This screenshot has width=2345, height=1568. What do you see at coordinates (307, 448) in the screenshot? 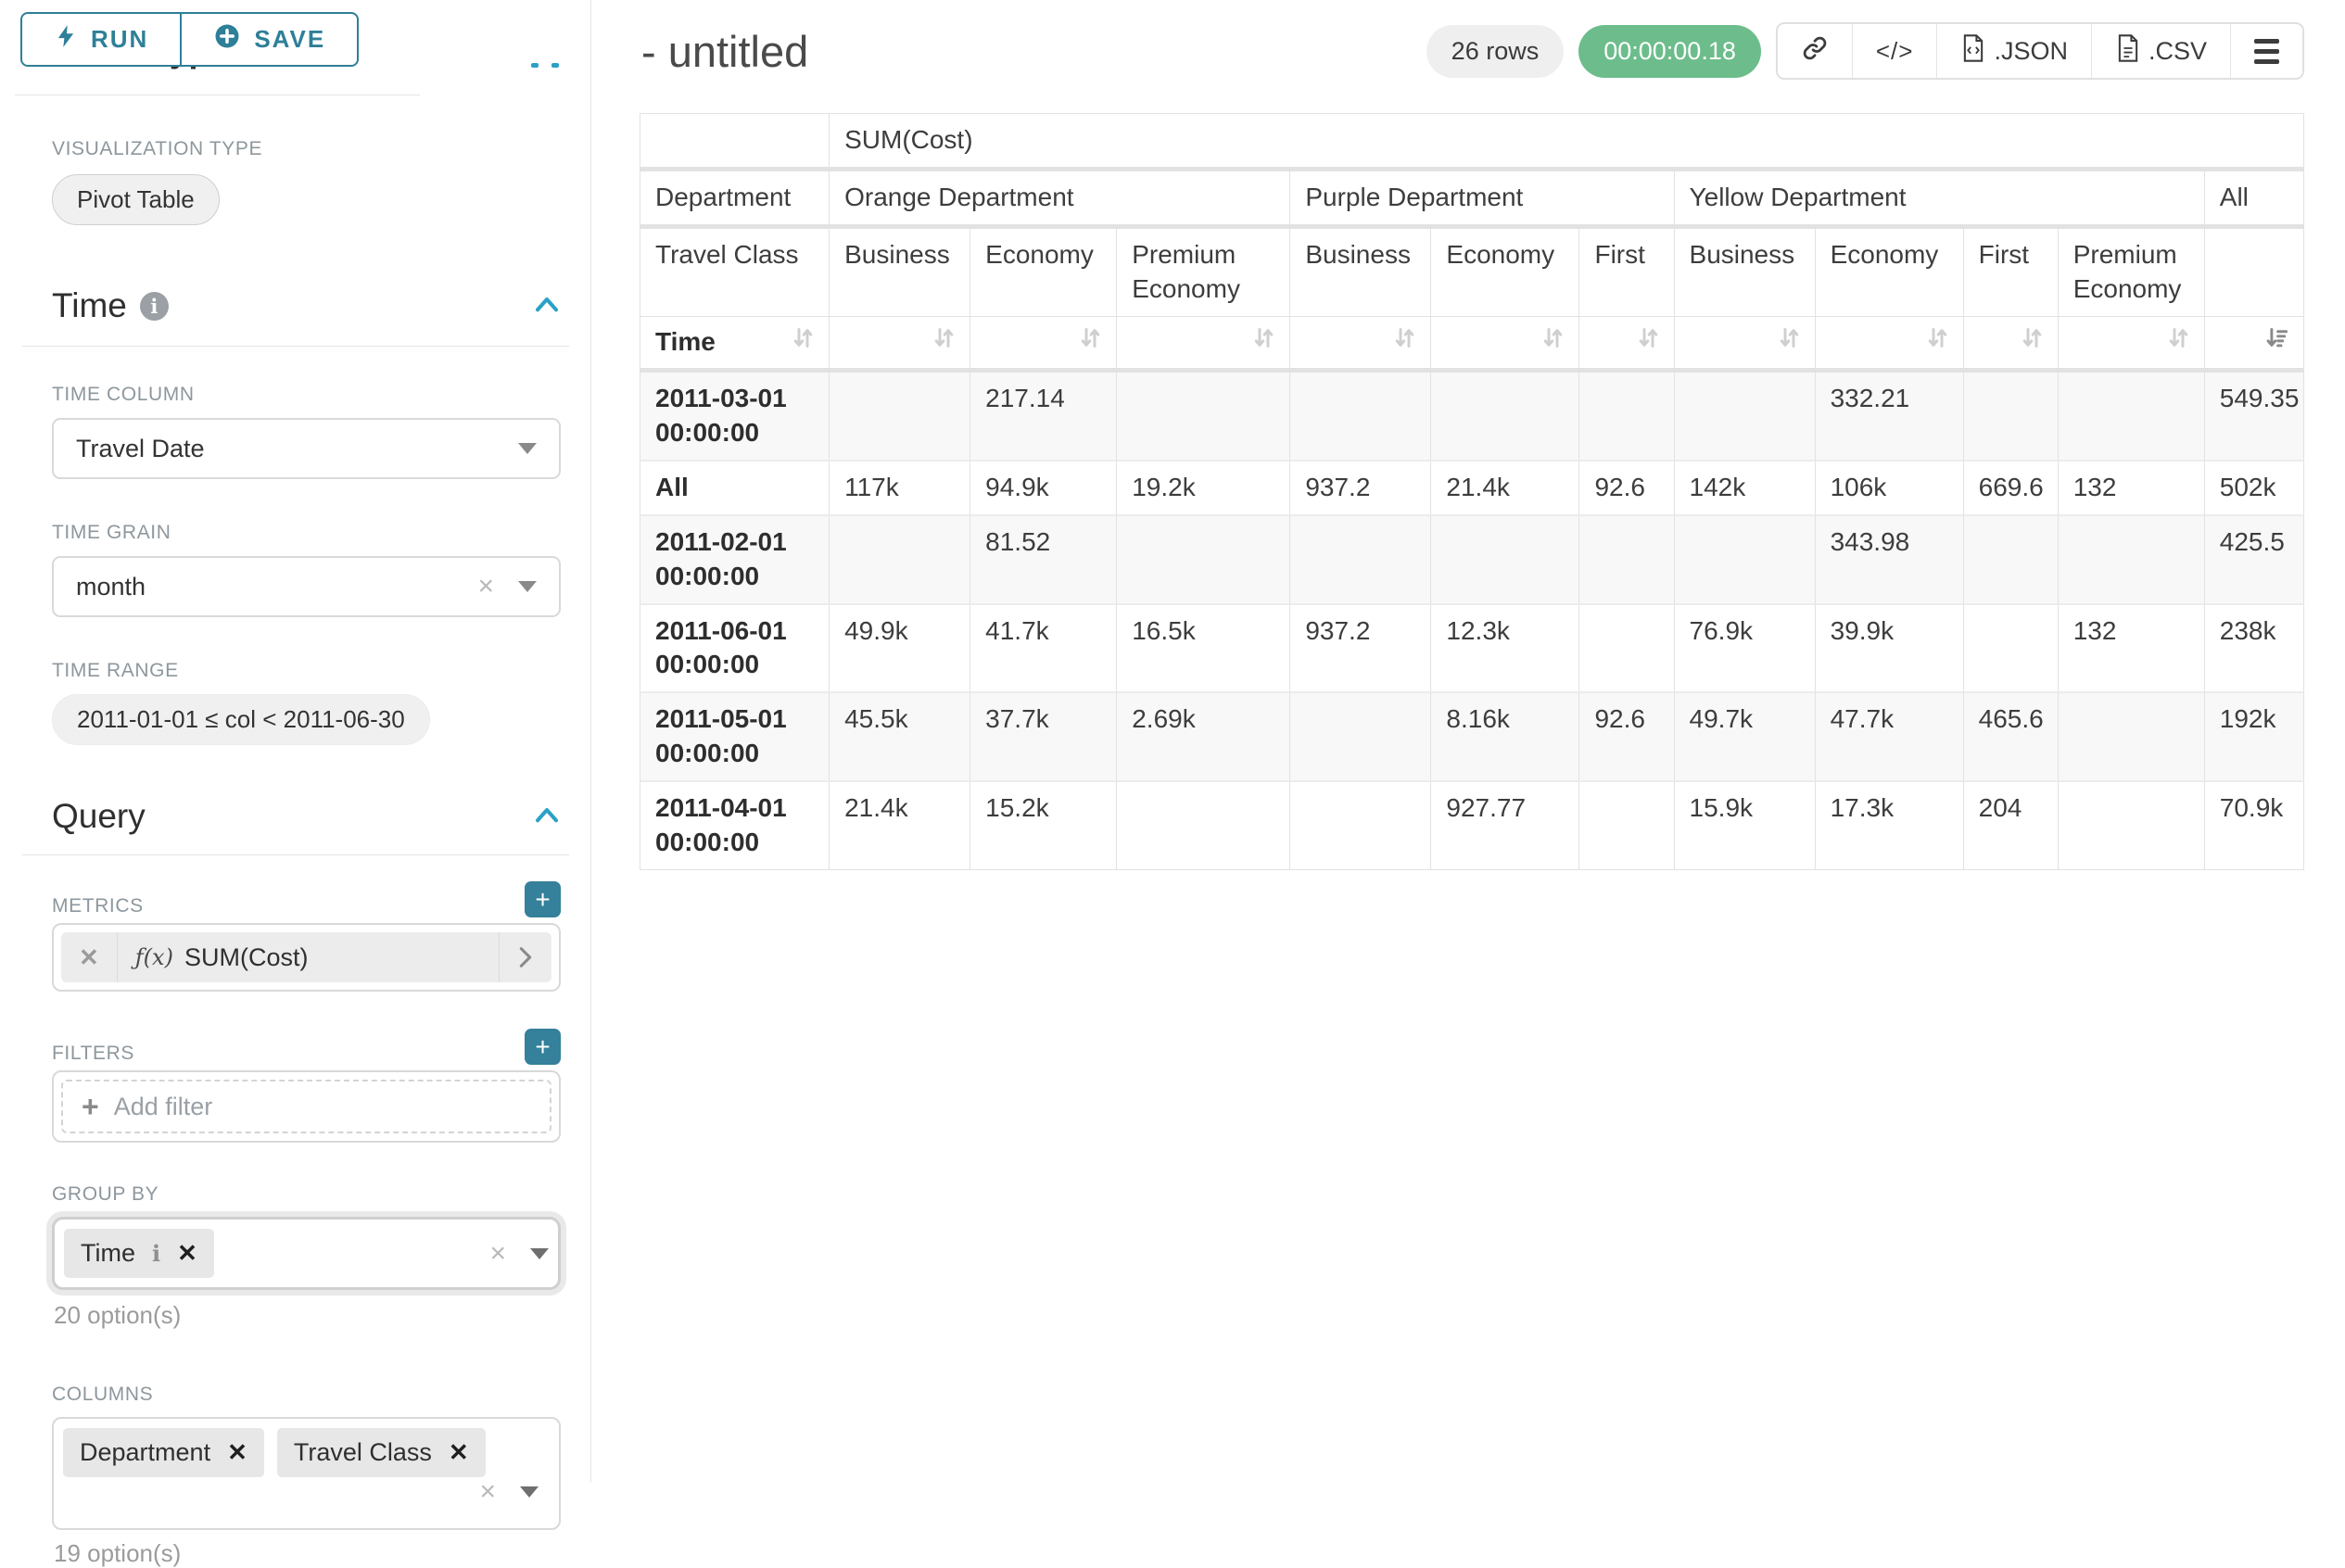
I see `time-column-select: Travel Date` at bounding box center [307, 448].